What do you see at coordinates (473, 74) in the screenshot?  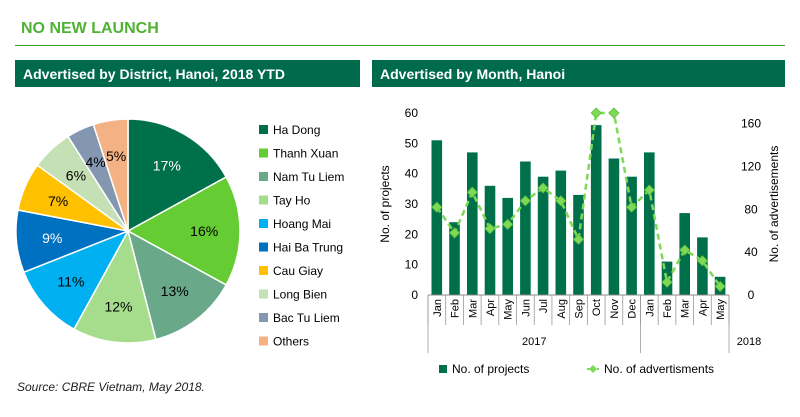 I see `right-panel-heading: Advertised by Month, Hanoi` at bounding box center [473, 74].